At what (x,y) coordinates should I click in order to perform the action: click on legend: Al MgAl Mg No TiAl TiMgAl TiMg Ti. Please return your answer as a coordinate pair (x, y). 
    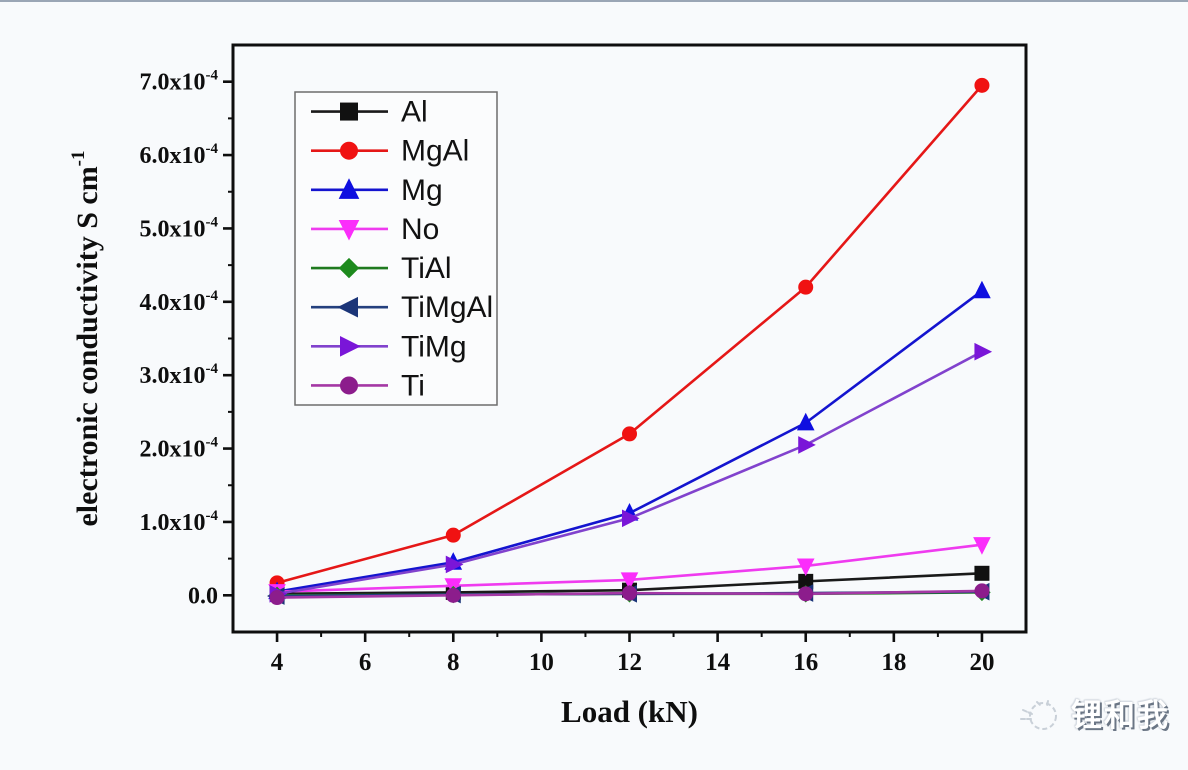
    Looking at the image, I should click on (396, 248).